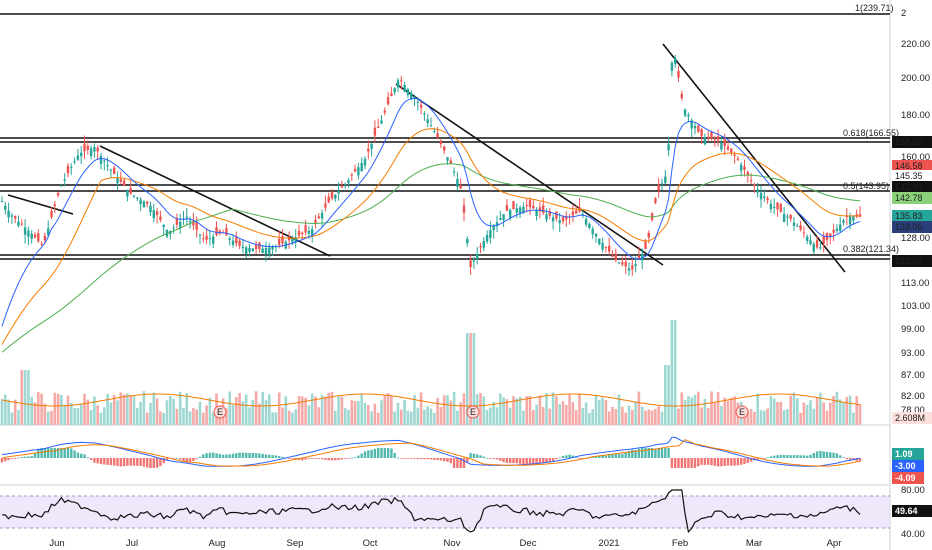 This screenshot has width=932, height=550. Describe the element at coordinates (370, 543) in the screenshot. I see `time-tick-label: Oct` at that location.